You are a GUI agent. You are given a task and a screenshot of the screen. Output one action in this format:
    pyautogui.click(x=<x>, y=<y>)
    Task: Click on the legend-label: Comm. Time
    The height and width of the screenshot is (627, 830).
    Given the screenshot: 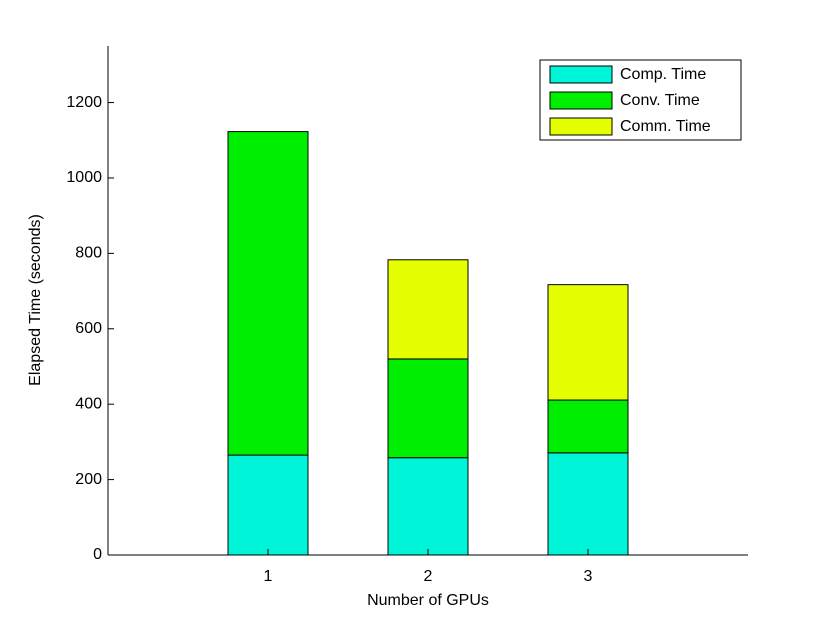 What is the action you would take?
    pyautogui.click(x=665, y=126)
    